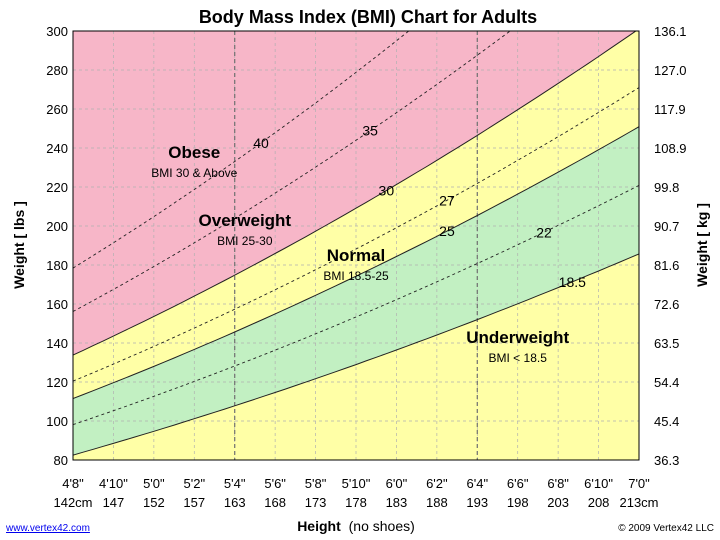 This screenshot has height=540, width=720. I want to click on y-tick-right: 127.0, so click(670, 70).